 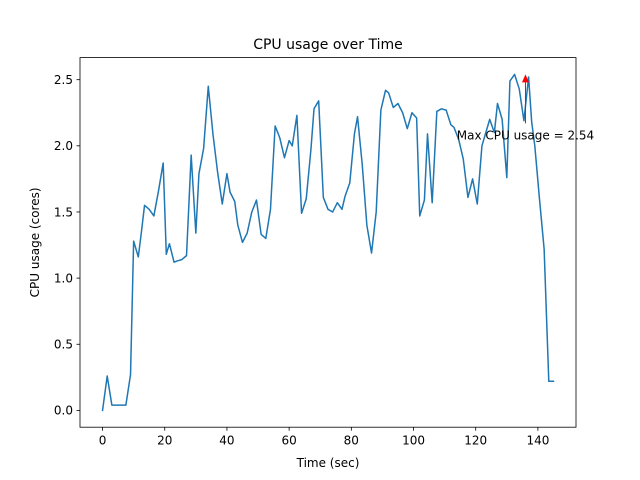 What do you see at coordinates (525, 135) in the screenshot?
I see `annotation-text: Max CPU usage = 2.54` at bounding box center [525, 135].